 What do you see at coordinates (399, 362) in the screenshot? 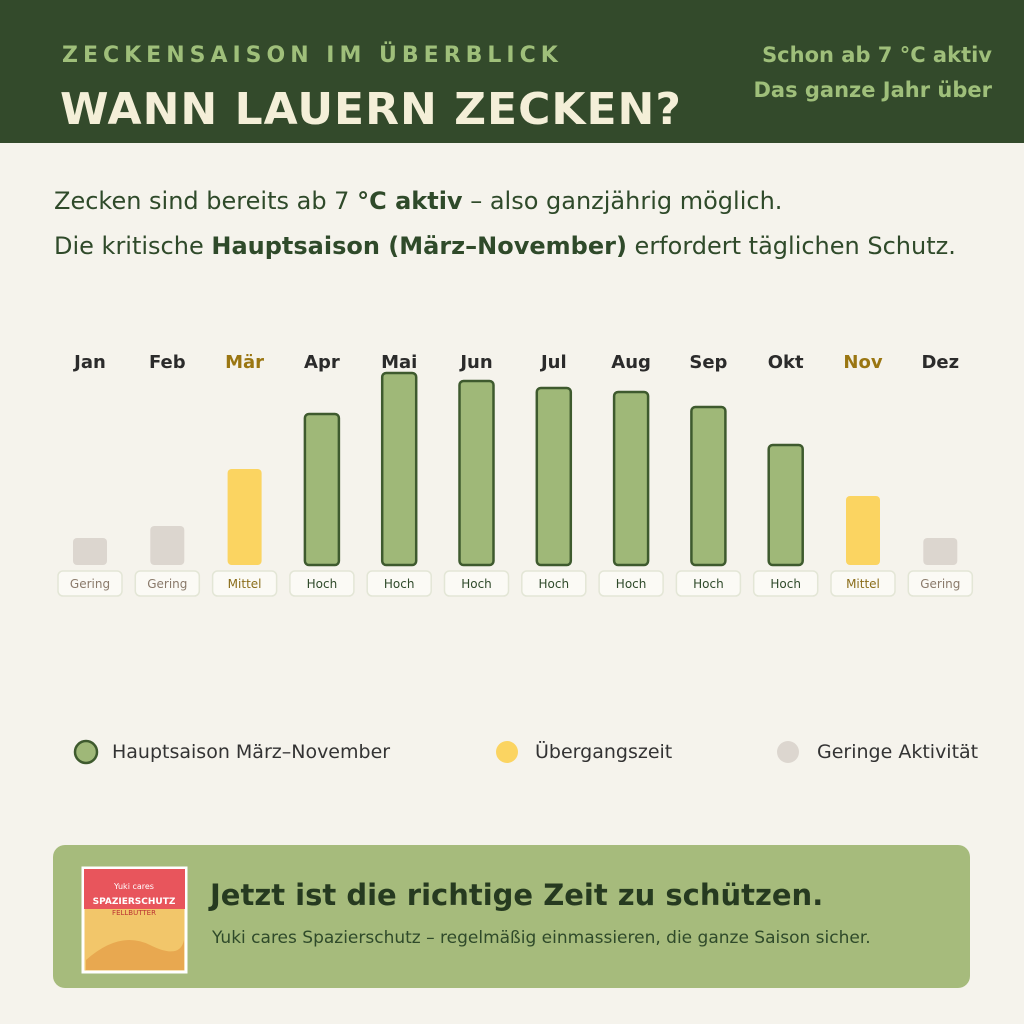
I see `month-label: Mai` at bounding box center [399, 362].